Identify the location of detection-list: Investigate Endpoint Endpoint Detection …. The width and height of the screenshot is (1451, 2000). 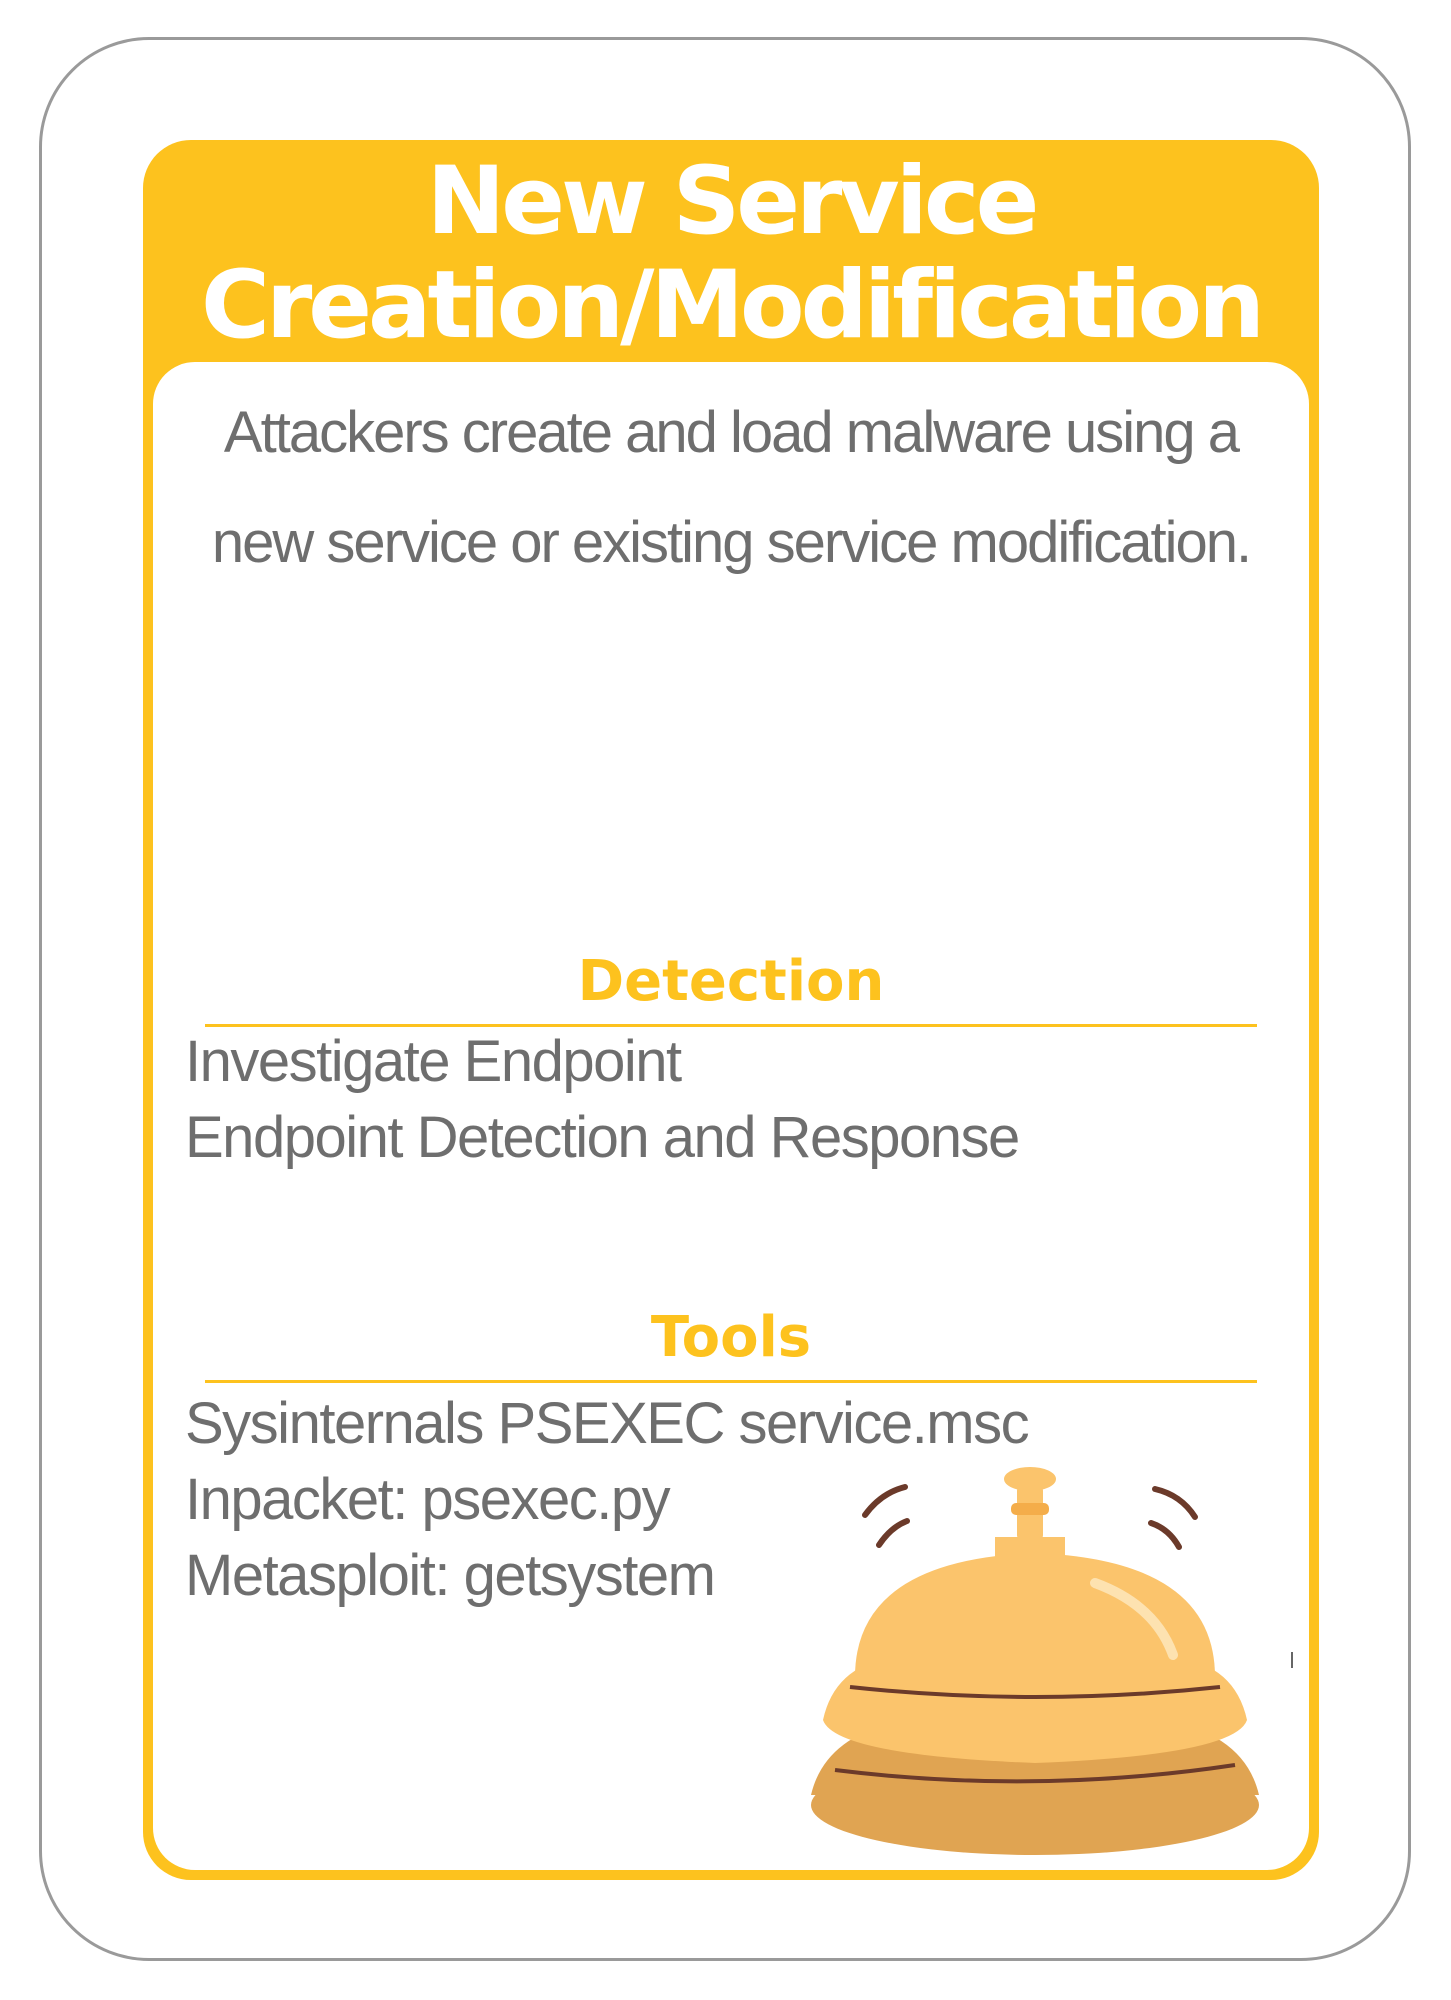
(602, 1100).